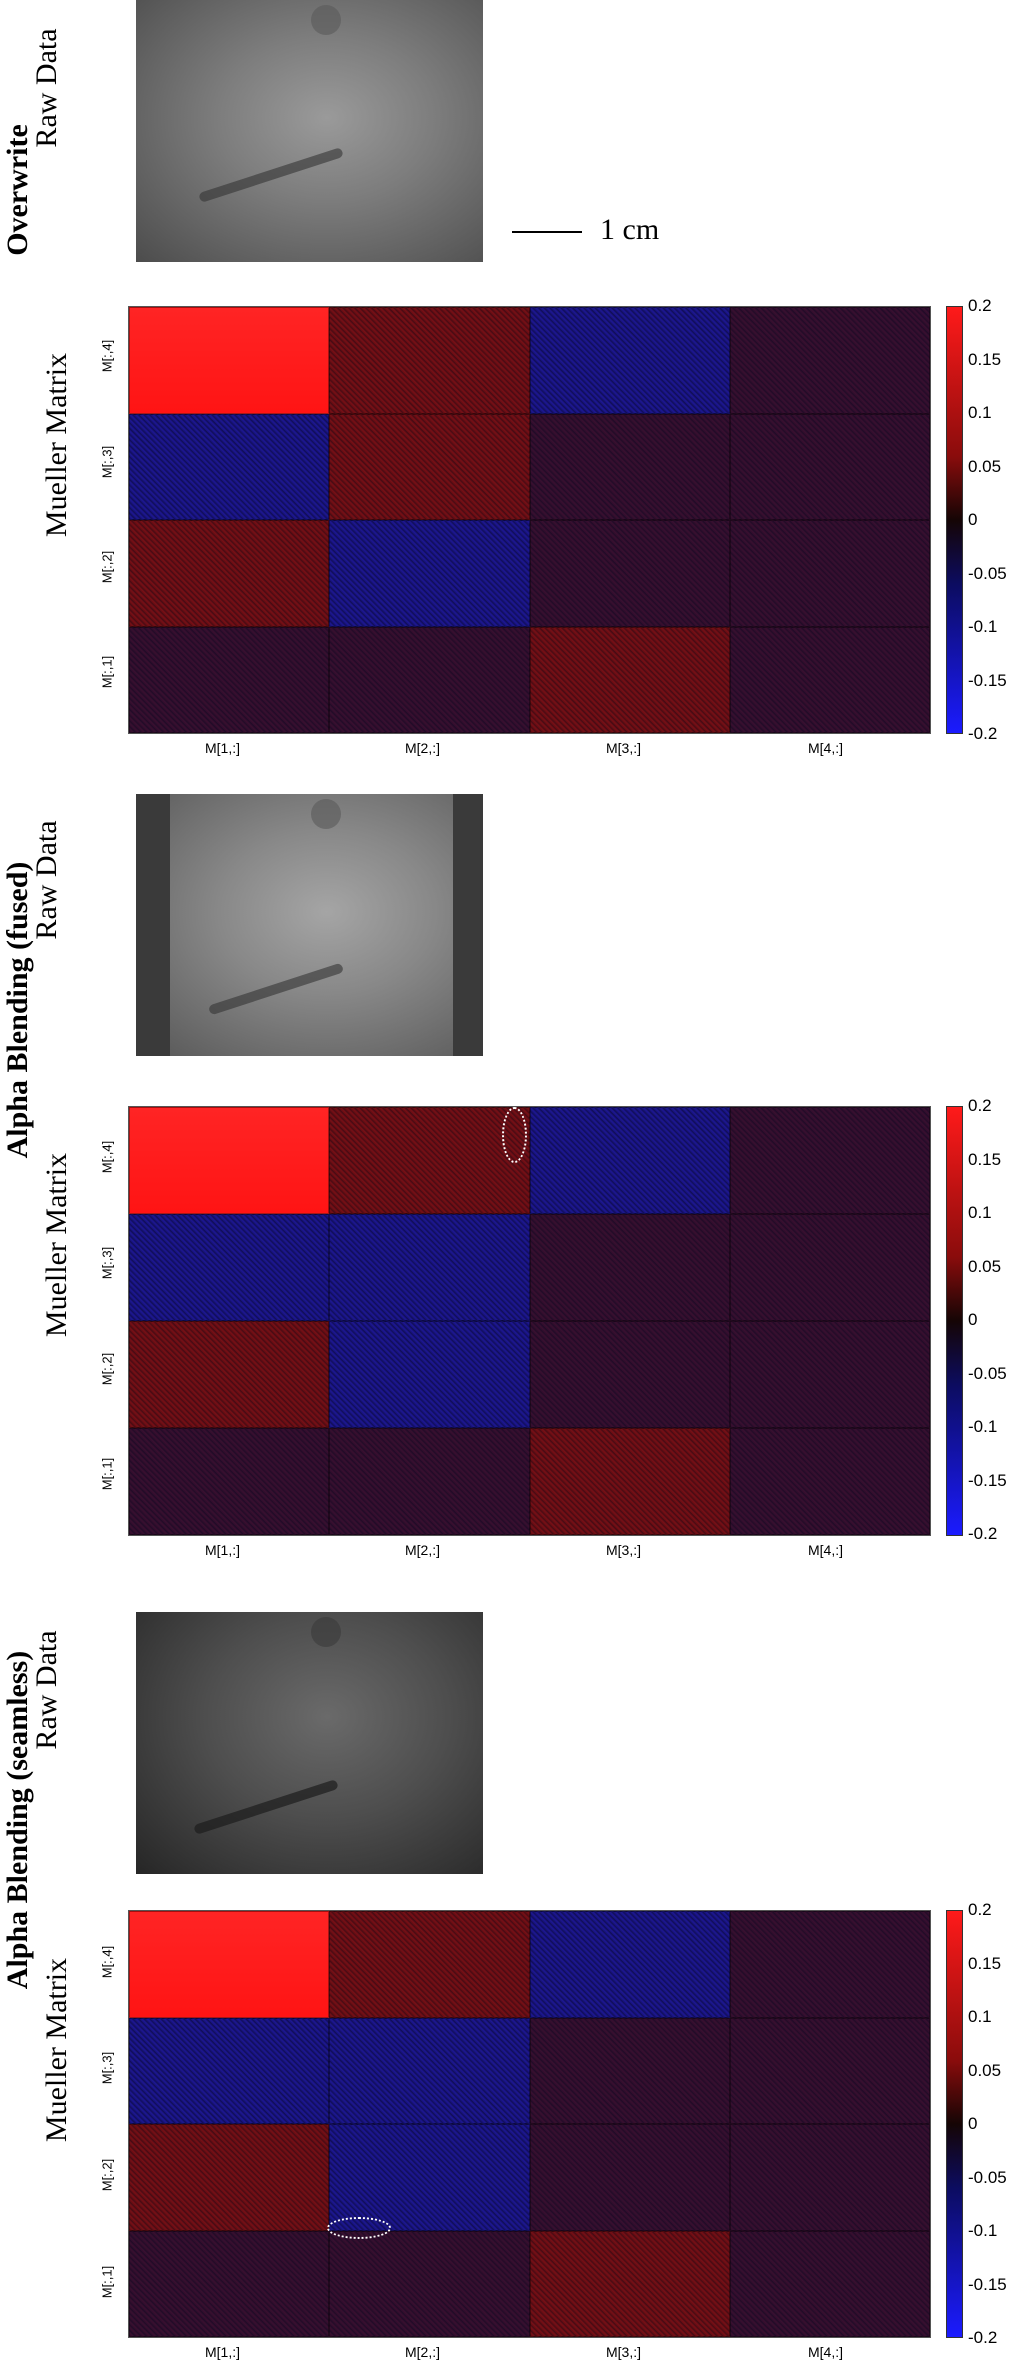 The width and height of the screenshot is (1014, 2368). What do you see at coordinates (624, 1550) in the screenshot?
I see `x-tick: M[3,:]` at bounding box center [624, 1550].